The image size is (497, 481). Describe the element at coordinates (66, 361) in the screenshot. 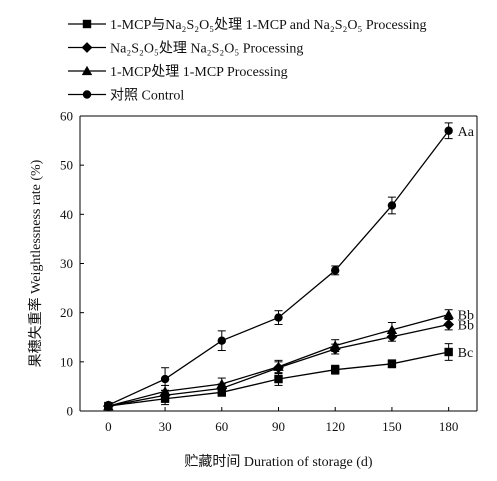

I see `y-tick-label: 10` at that location.